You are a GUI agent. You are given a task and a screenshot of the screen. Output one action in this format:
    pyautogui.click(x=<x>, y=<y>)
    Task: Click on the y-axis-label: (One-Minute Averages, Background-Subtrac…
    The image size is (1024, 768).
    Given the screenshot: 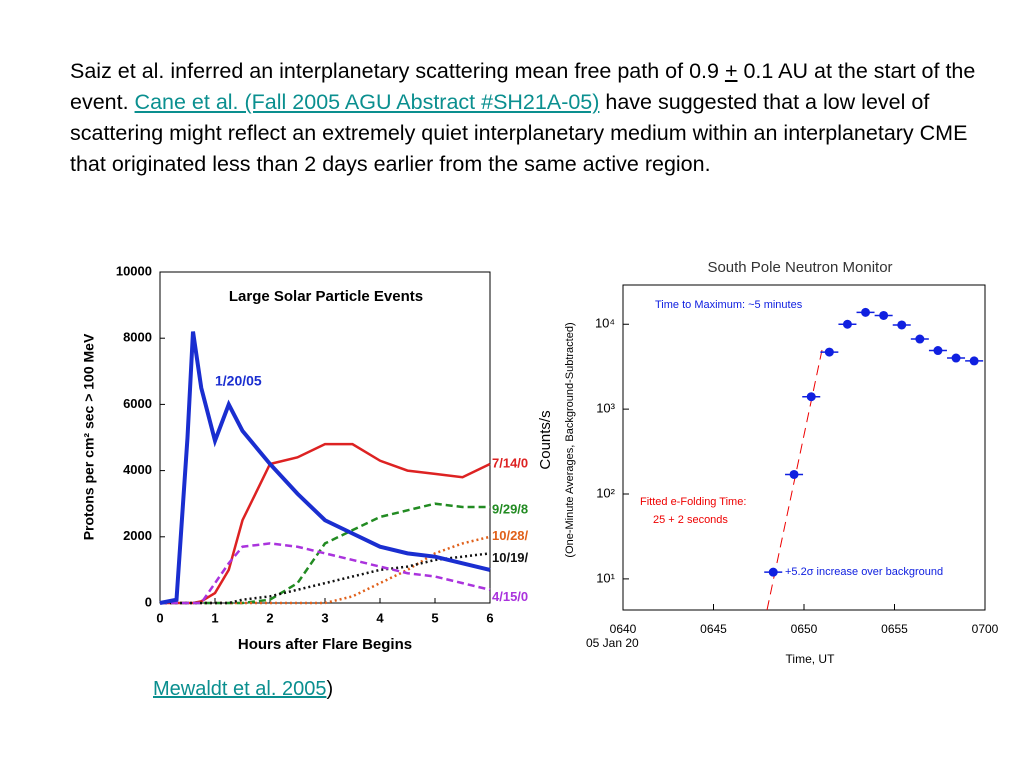 What is the action you would take?
    pyautogui.click(x=570, y=439)
    